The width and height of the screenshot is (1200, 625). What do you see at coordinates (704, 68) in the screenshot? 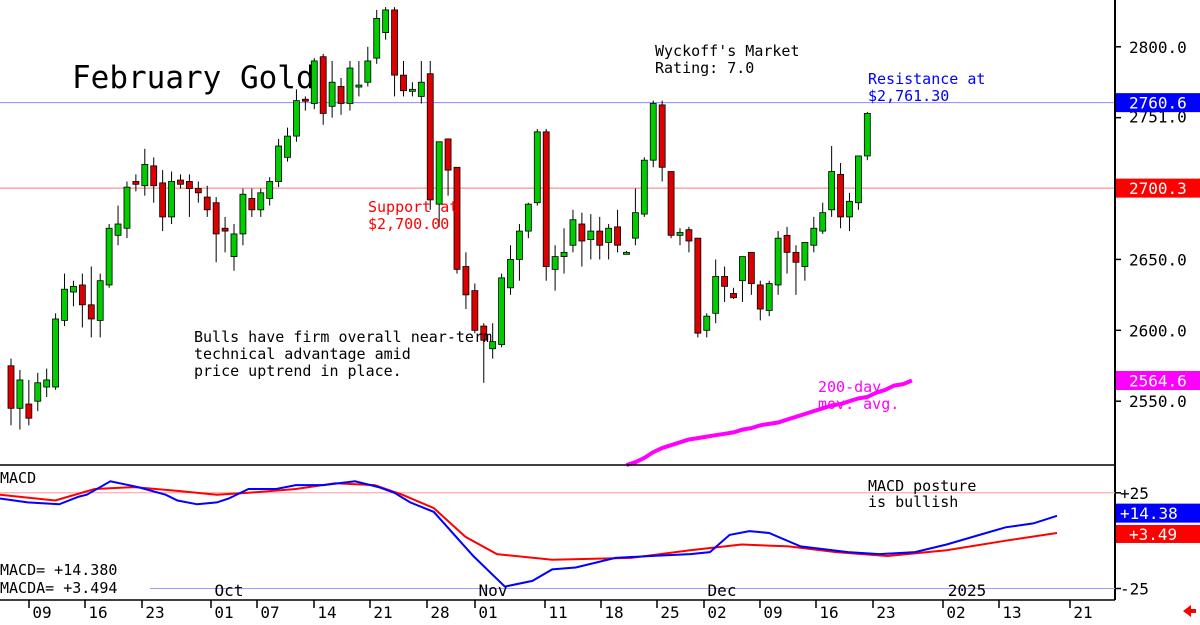
I see `rating-note-line-2: Rating: 7.0` at bounding box center [704, 68].